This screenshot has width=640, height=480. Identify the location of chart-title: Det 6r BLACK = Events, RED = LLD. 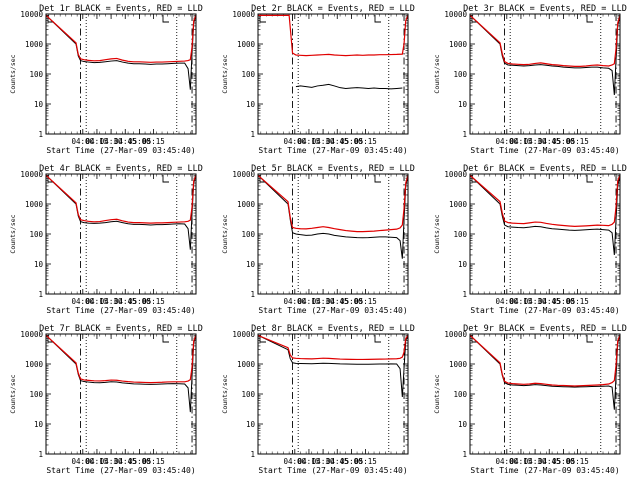
(545, 169).